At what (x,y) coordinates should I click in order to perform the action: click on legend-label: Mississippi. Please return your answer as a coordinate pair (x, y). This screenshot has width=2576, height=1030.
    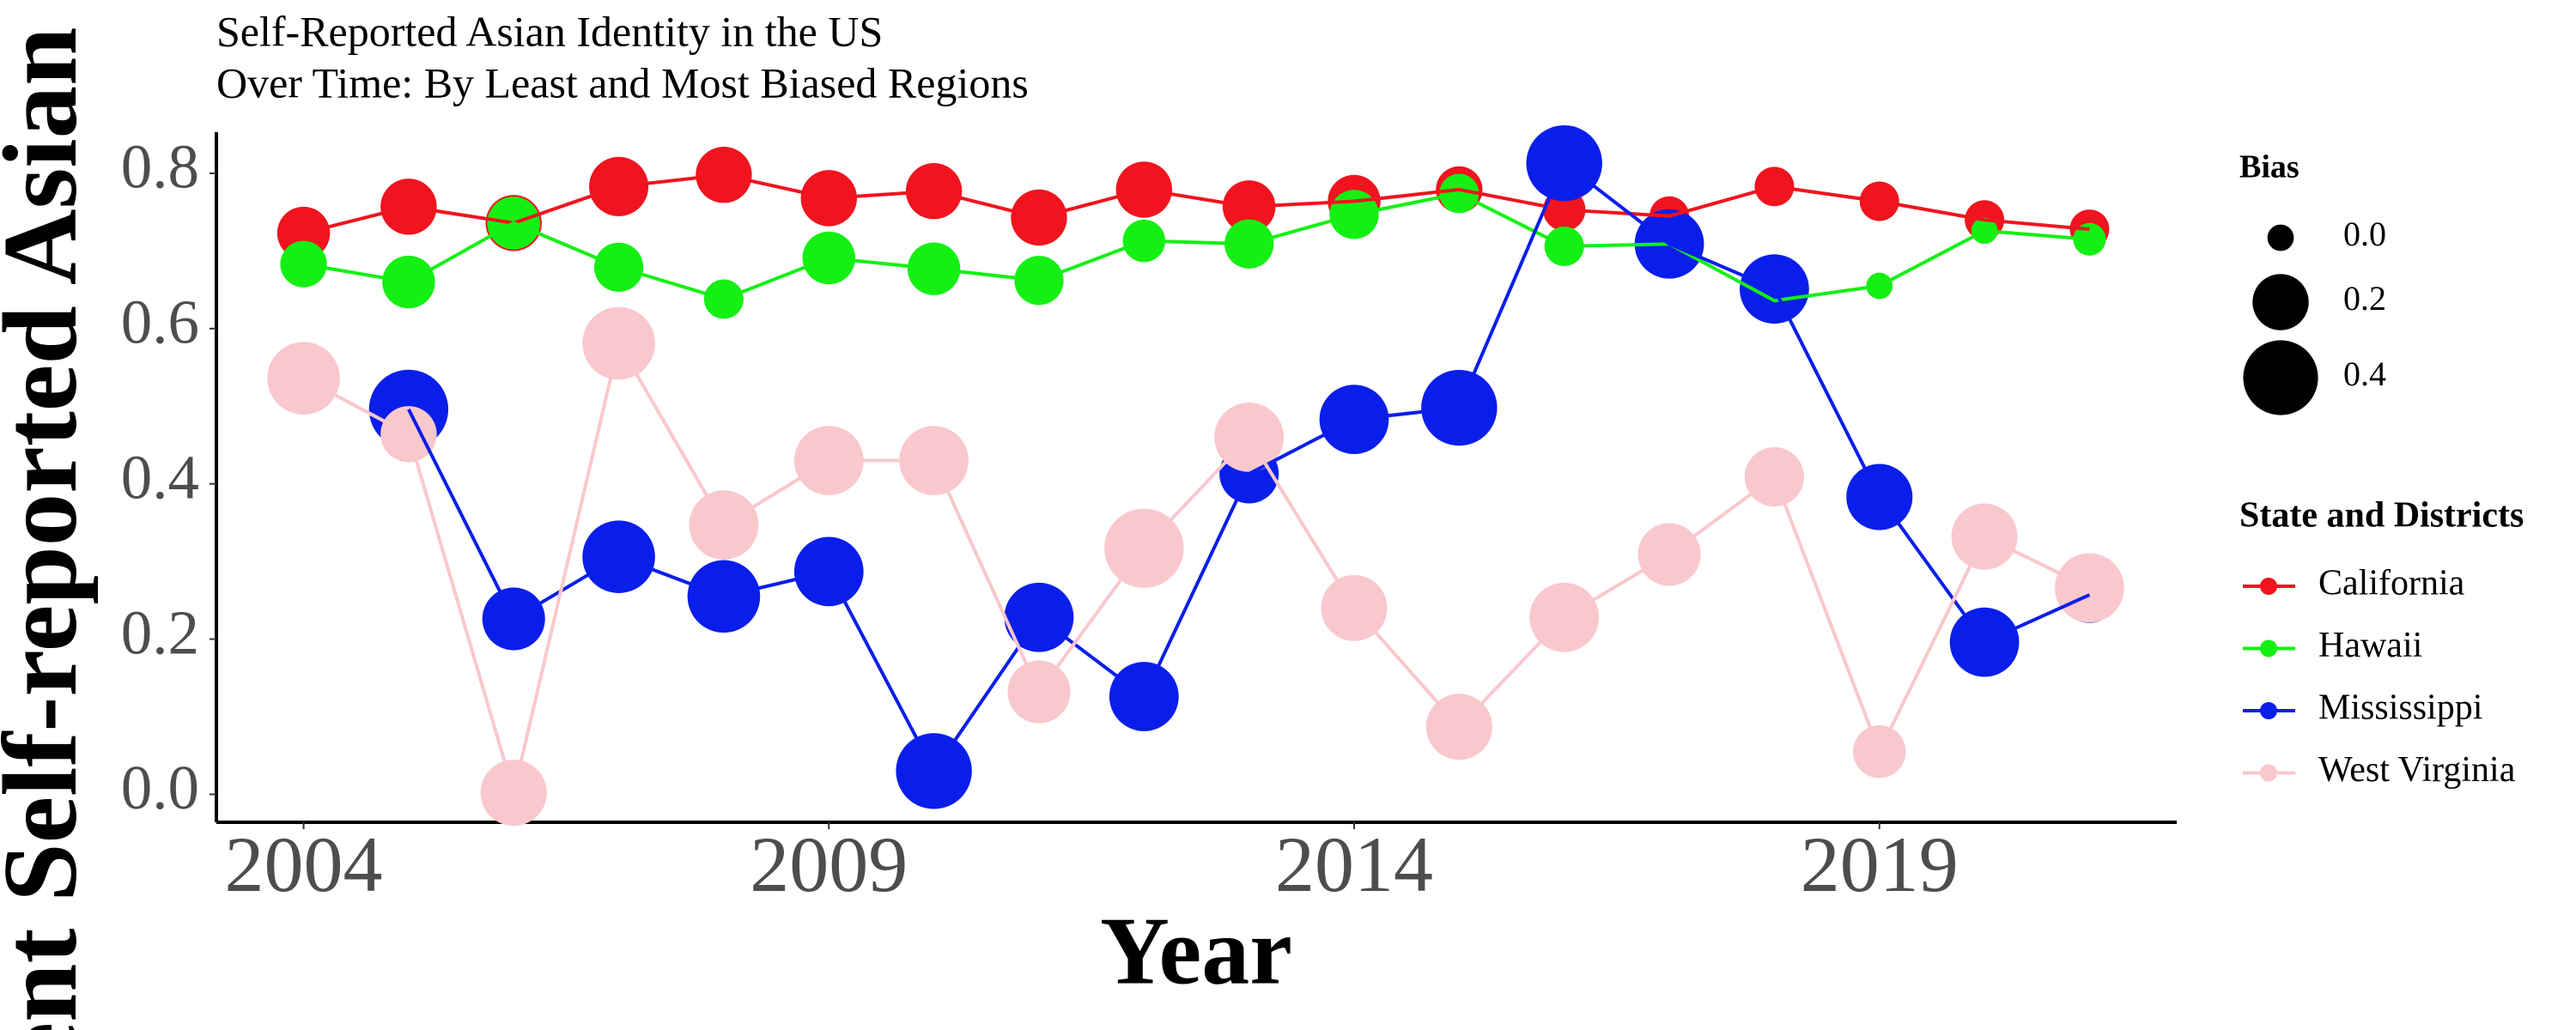
    Looking at the image, I should click on (2400, 708).